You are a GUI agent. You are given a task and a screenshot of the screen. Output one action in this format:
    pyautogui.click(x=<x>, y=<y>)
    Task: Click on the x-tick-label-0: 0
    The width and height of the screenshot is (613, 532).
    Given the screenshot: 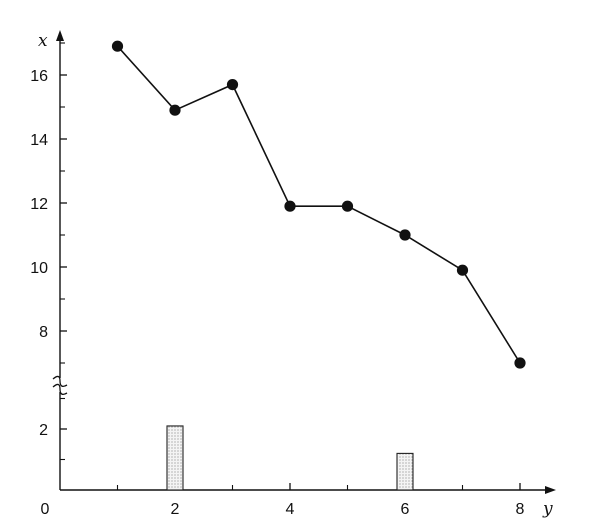 What is the action you would take?
    pyautogui.click(x=45, y=509)
    